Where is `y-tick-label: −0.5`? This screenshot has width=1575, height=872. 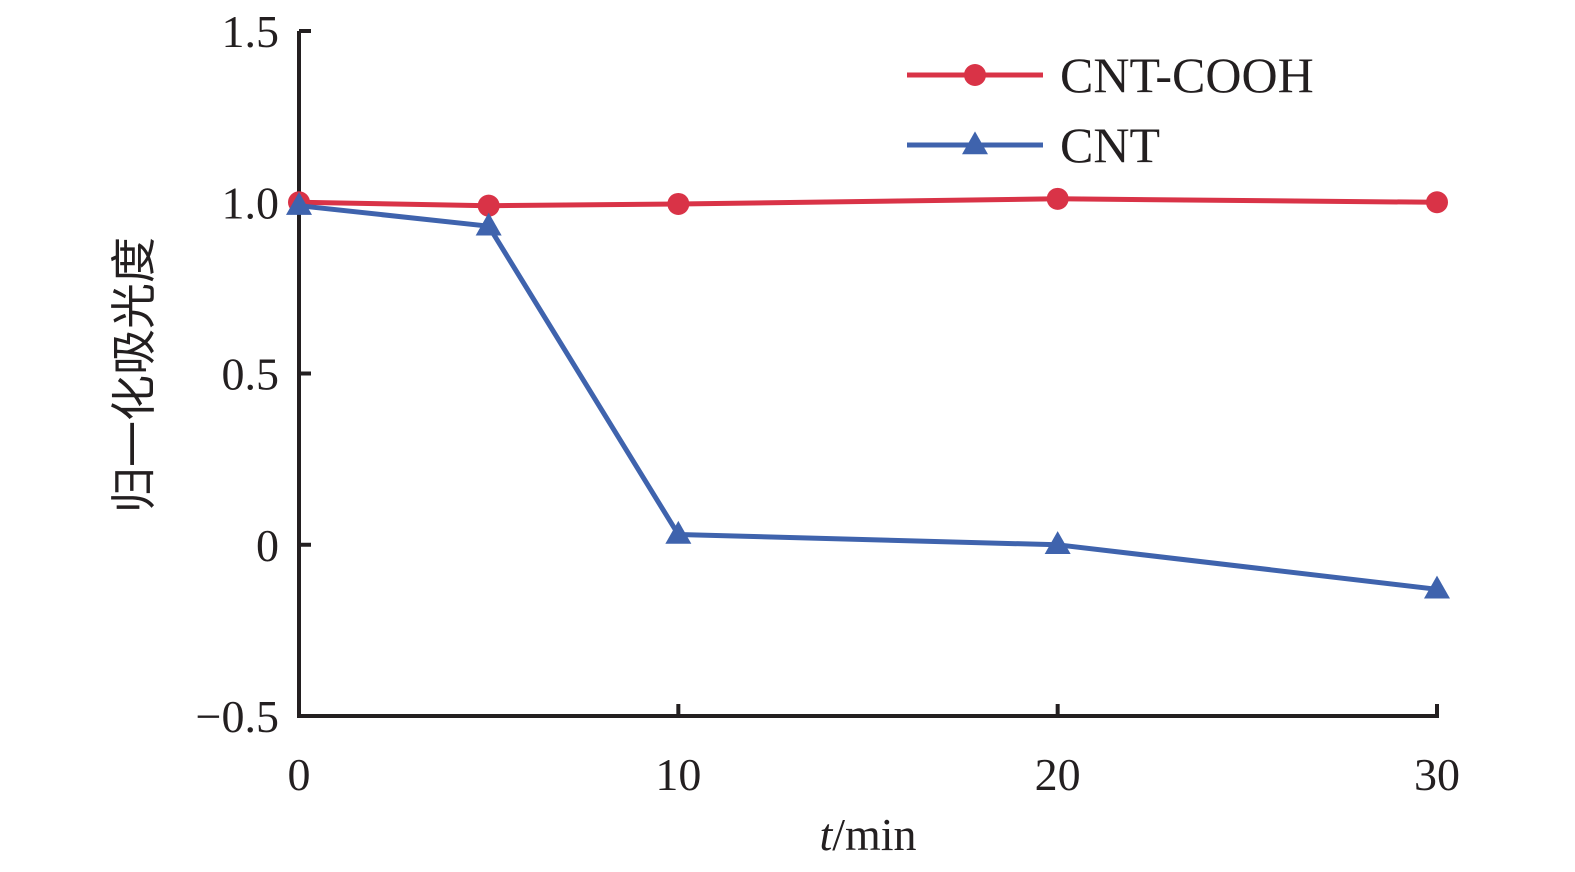
y-tick-label: −0.5 is located at coordinates (237, 716).